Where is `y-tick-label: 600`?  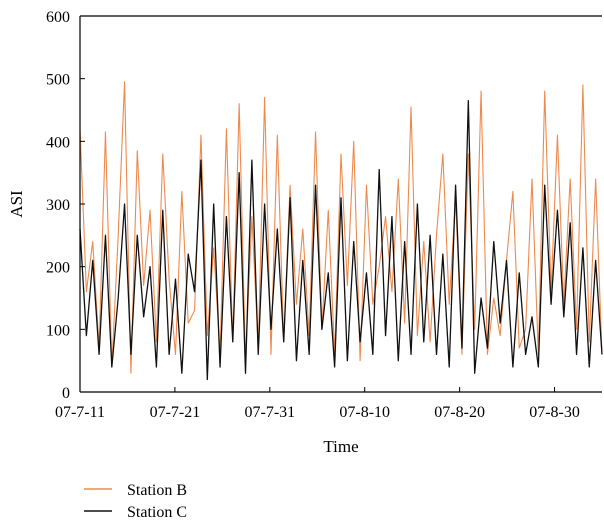
y-tick-label: 600 is located at coordinates (58, 17).